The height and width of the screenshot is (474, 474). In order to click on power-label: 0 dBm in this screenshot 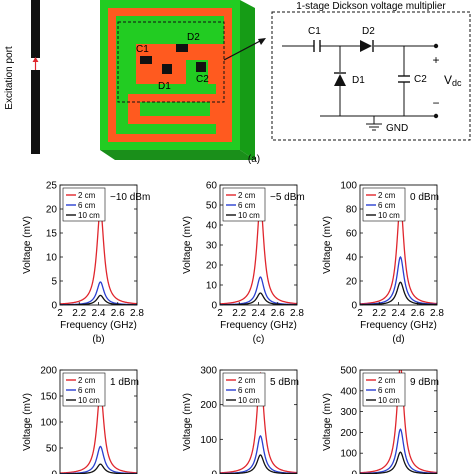, I will do `click(424, 197)`.